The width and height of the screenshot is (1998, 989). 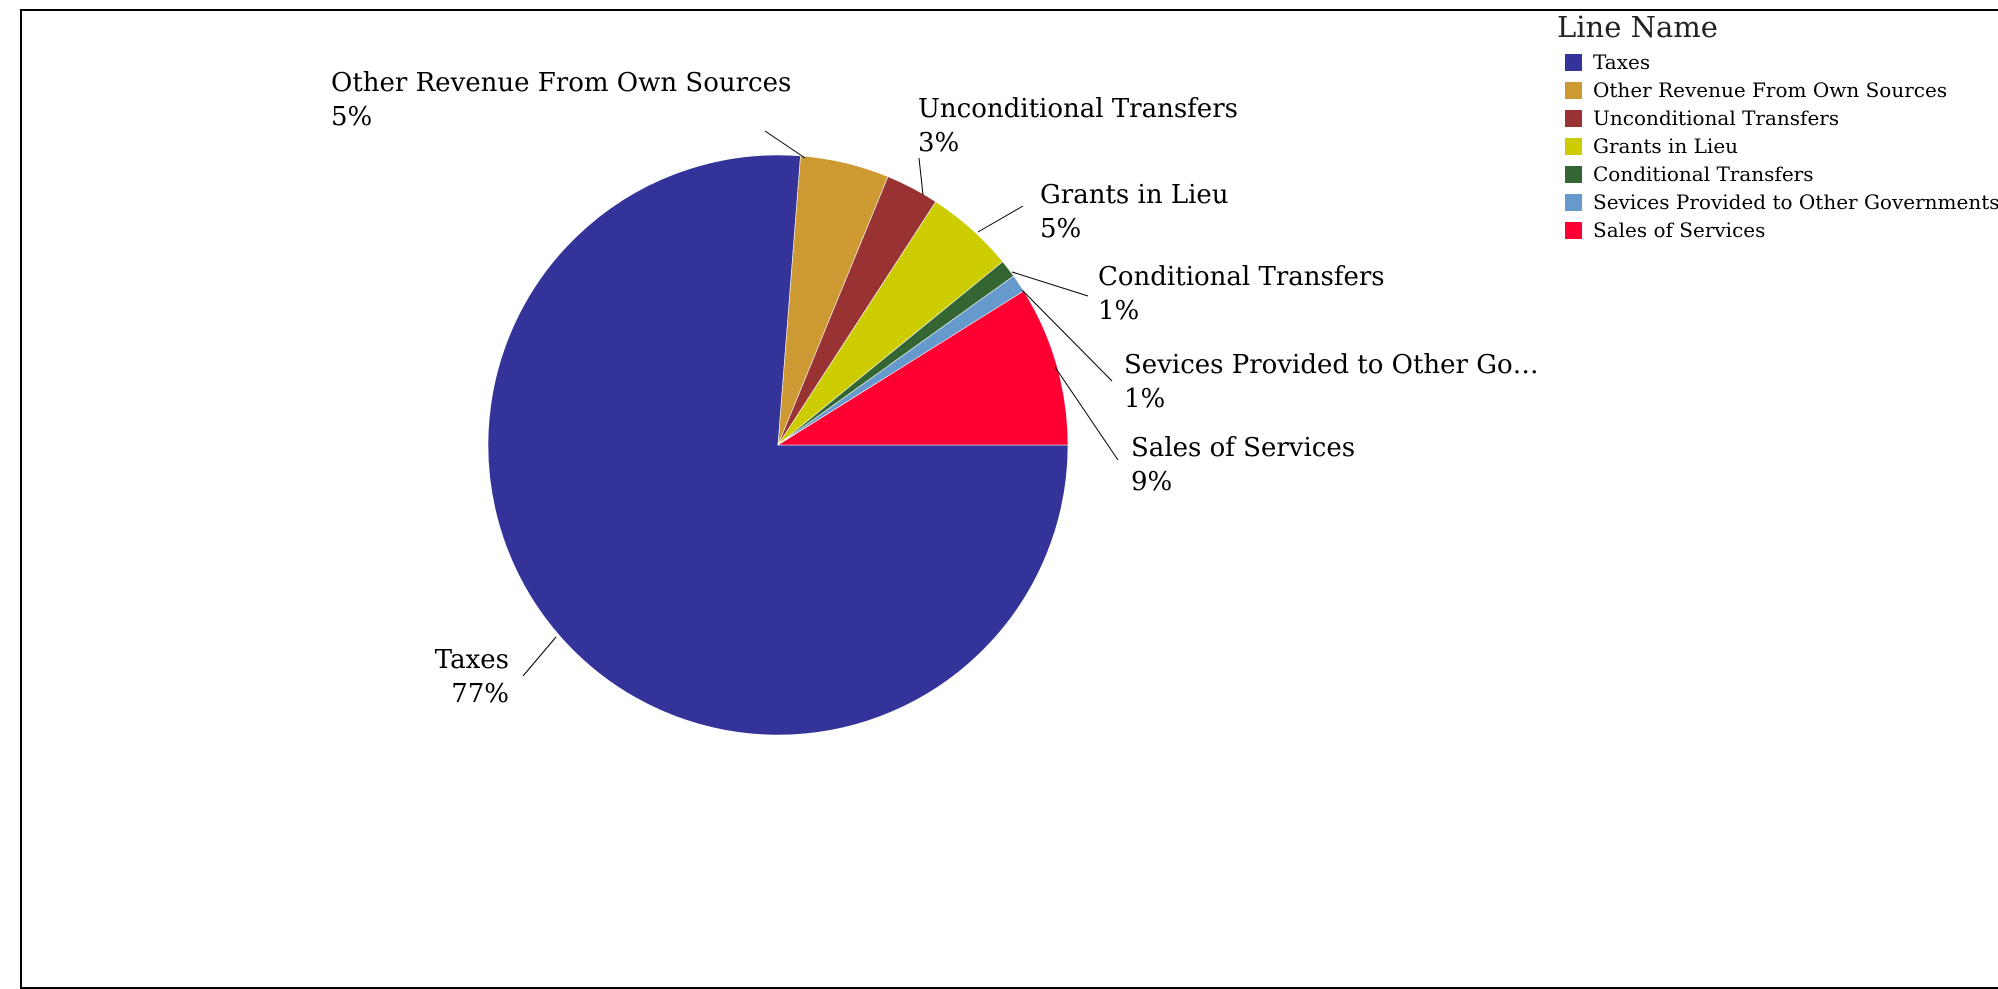 What do you see at coordinates (1637, 27) in the screenshot?
I see `legend-title: Line Name` at bounding box center [1637, 27].